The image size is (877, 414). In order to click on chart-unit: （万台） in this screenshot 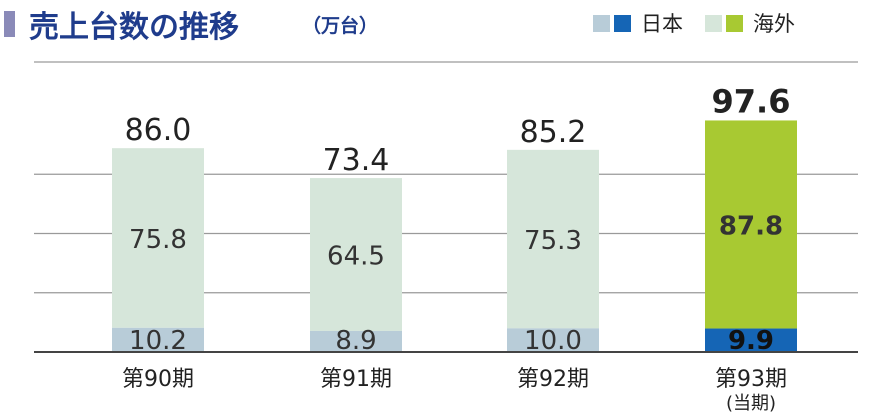, I will do `click(340, 26)`.